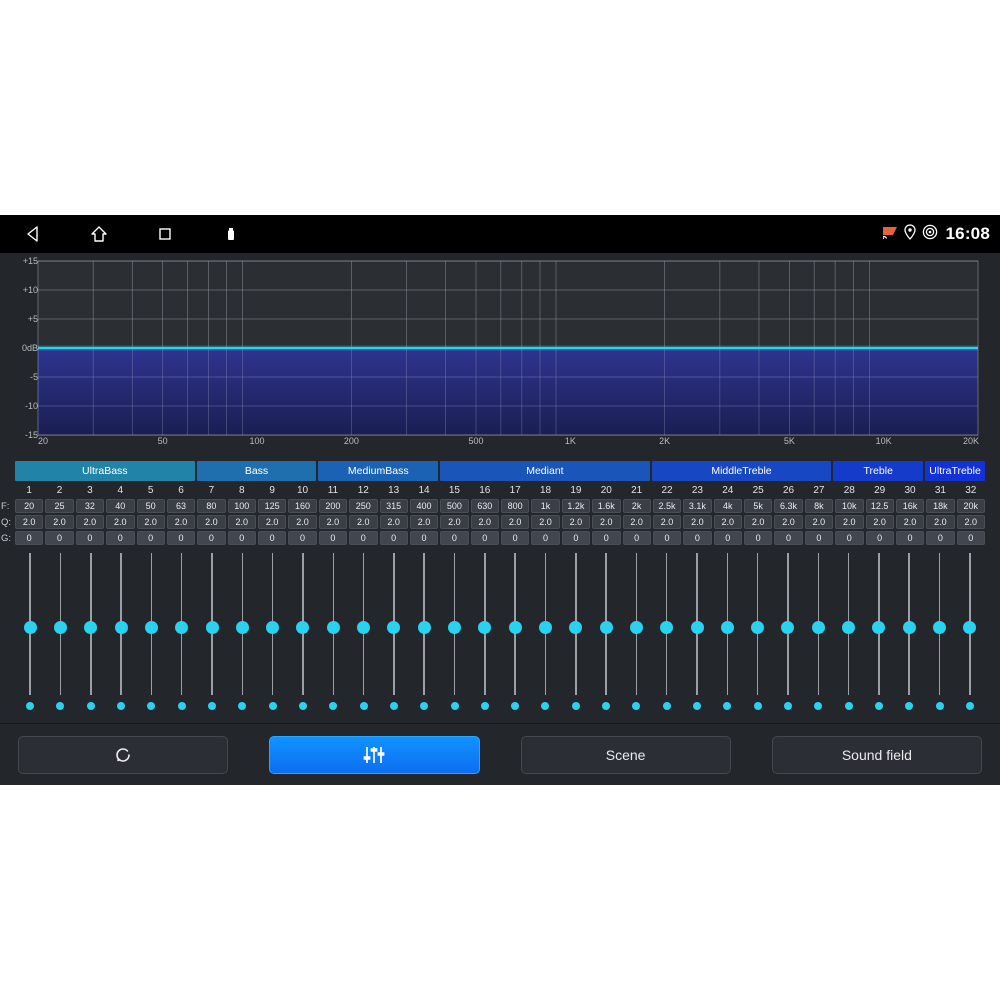 This screenshot has height=1000, width=1000. Describe the element at coordinates (363, 506) in the screenshot. I see `frequency-value: 250` at that location.